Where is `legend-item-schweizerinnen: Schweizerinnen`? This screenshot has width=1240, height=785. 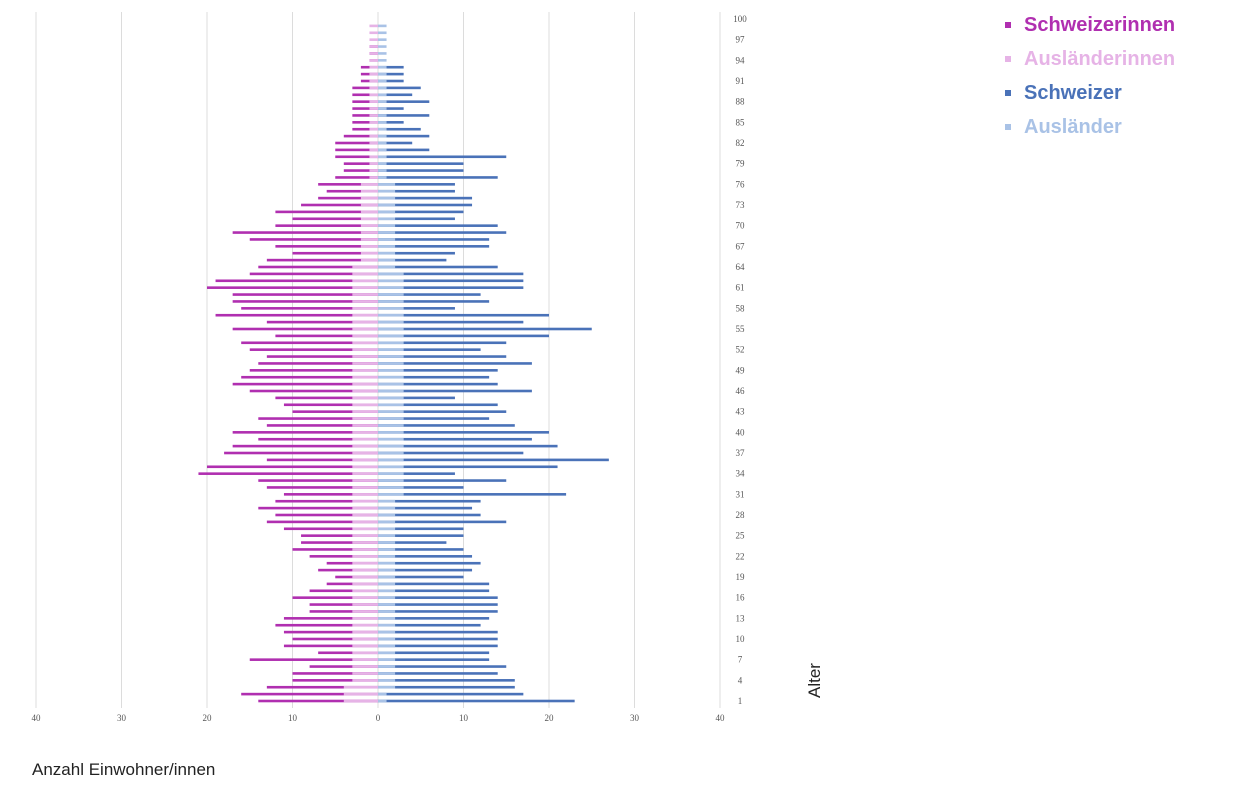 legend-item-schweizerinnen: Schweizerinnen is located at coordinates (1090, 25).